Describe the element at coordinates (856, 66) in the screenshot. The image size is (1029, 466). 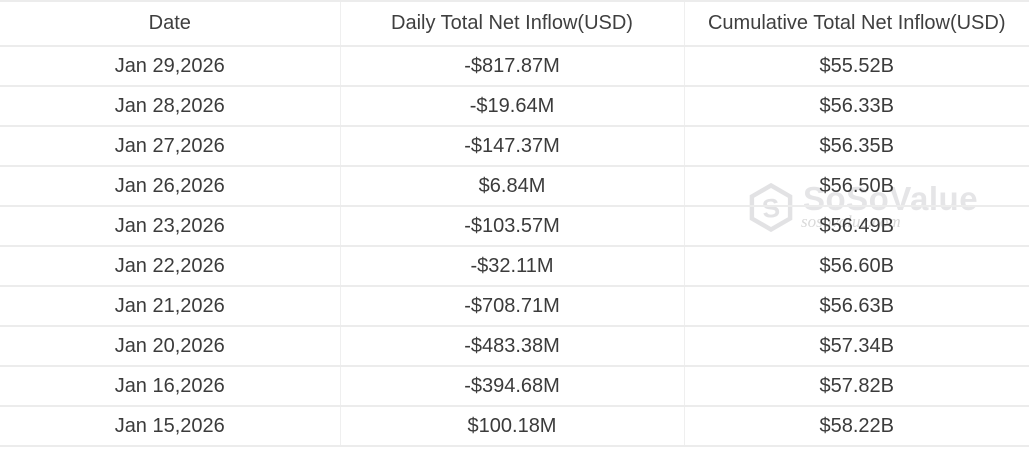
I see `cumulative-net-inflow-cell: $55.52B` at that location.